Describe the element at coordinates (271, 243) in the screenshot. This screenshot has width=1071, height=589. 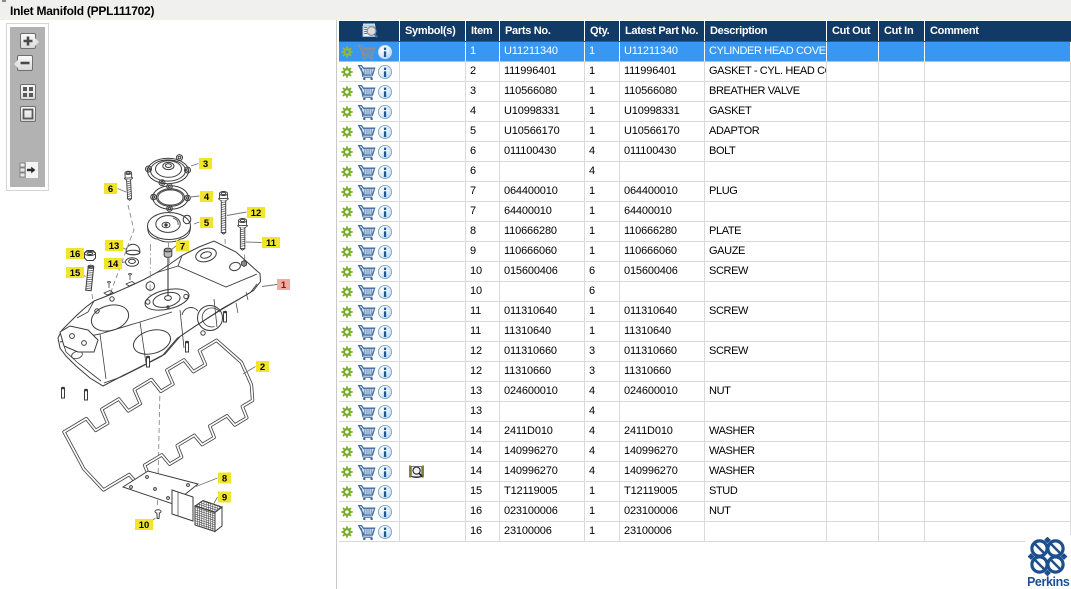
I see `svg-text: 11` at that location.